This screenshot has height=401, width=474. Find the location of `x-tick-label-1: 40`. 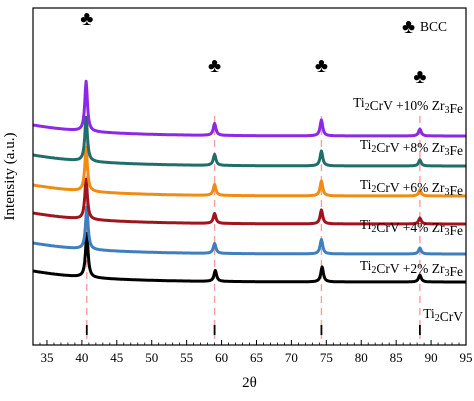

x-tick-label-1: 40 is located at coordinates (81, 357).